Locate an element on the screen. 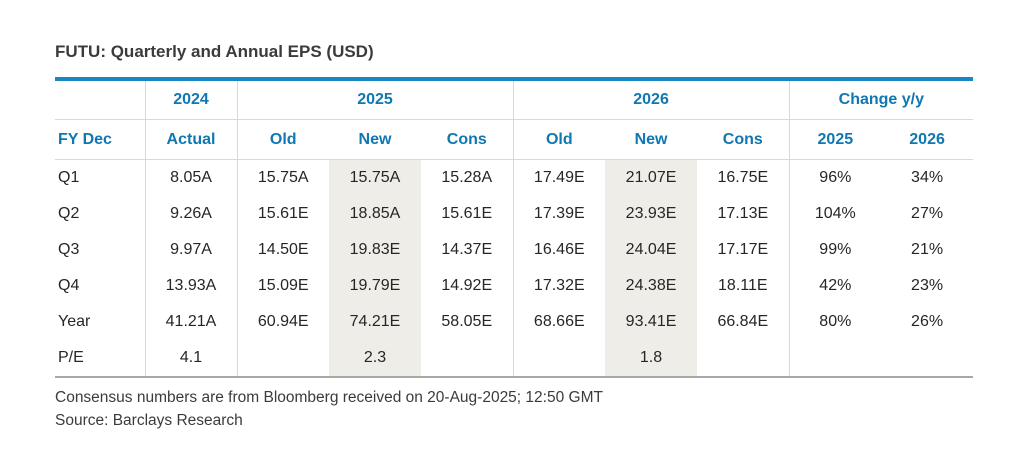 The height and width of the screenshot is (464, 1024). col-header-2025-new: New is located at coordinates (375, 139).